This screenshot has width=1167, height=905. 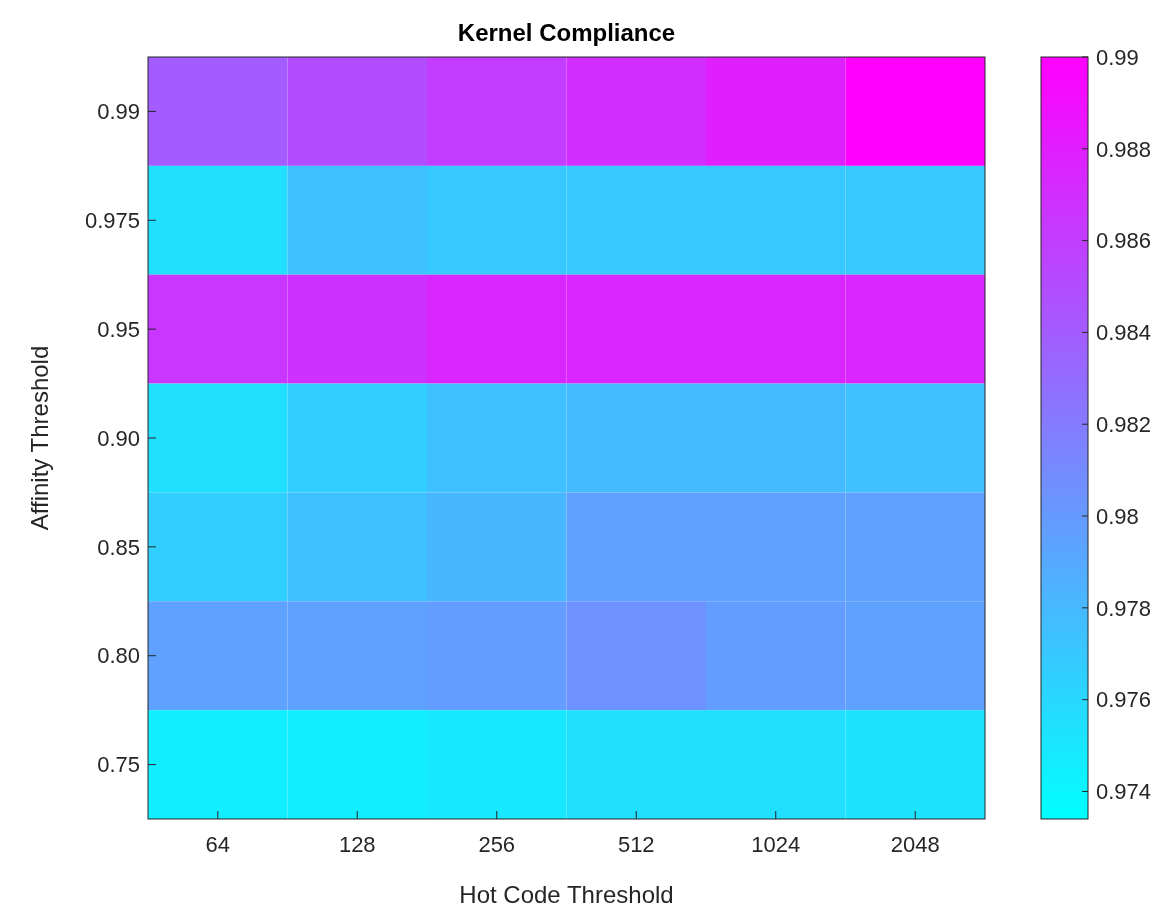 What do you see at coordinates (118, 765) in the screenshot?
I see `y-tick-label: 0.75` at bounding box center [118, 765].